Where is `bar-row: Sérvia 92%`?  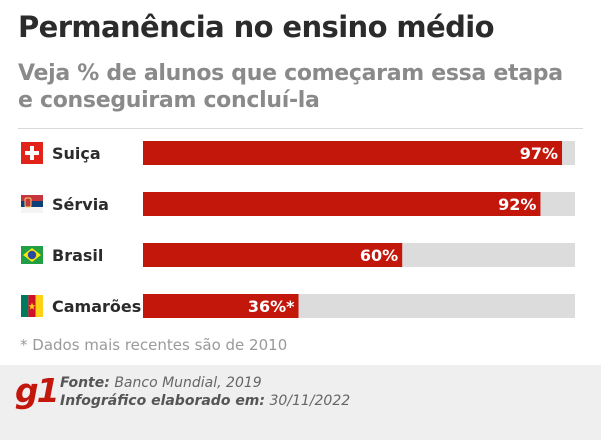 bar-row: Sérvia 92% is located at coordinates (298, 204).